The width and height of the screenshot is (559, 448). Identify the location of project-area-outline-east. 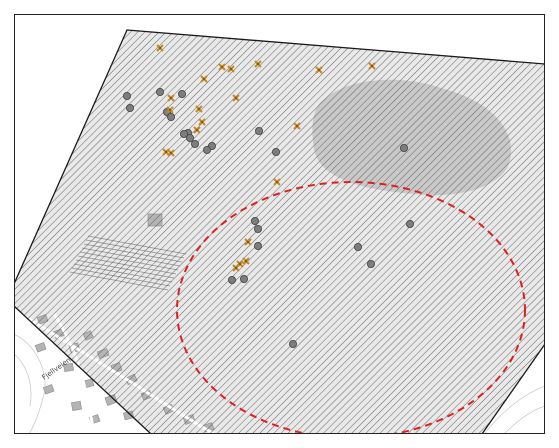
(513, 388).